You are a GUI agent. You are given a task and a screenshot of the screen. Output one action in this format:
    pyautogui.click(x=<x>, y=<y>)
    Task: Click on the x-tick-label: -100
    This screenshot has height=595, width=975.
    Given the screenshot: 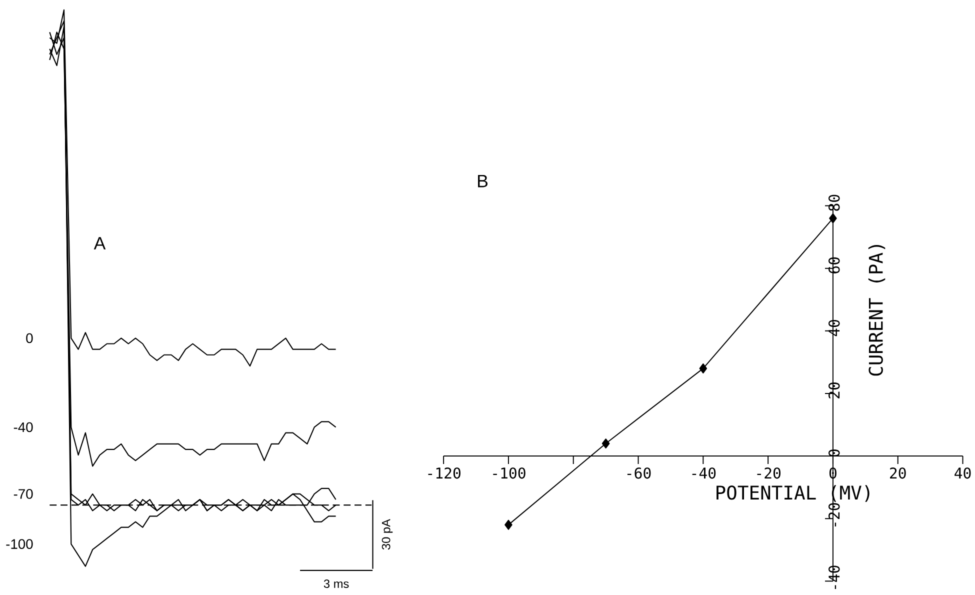 What is the action you would take?
    pyautogui.click(x=509, y=473)
    